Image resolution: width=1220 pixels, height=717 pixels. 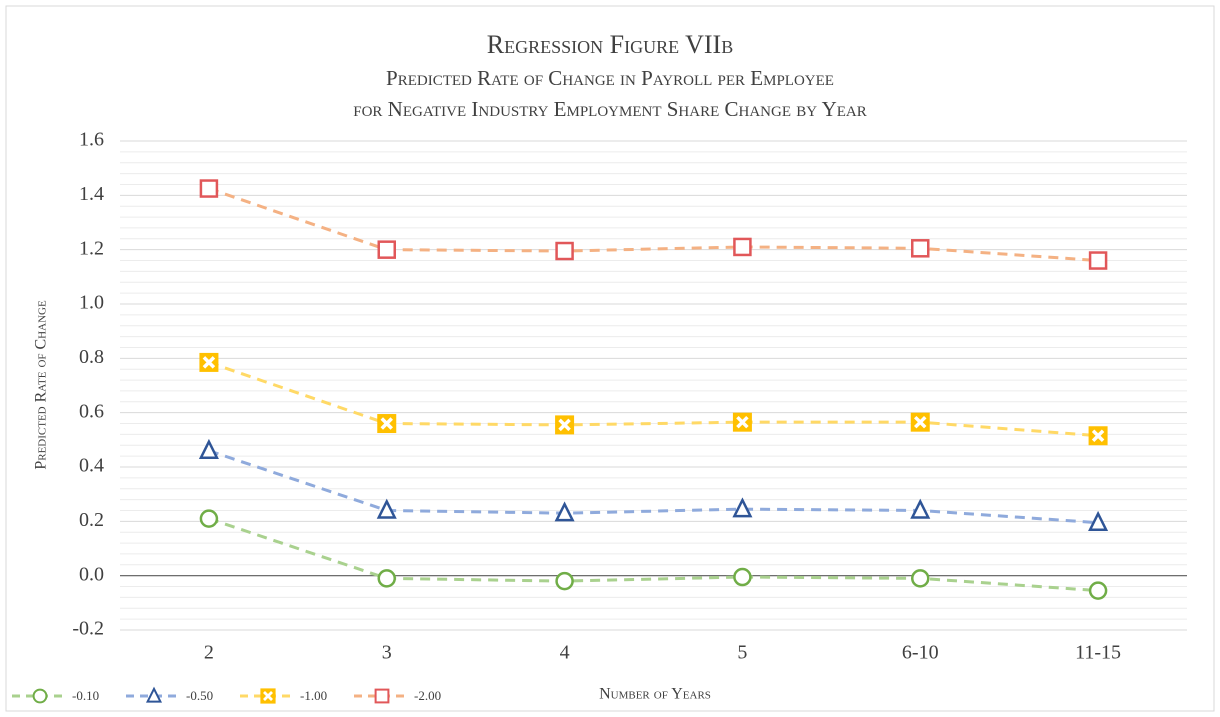 I want to click on legend-label: -0.50, so click(x=199, y=695).